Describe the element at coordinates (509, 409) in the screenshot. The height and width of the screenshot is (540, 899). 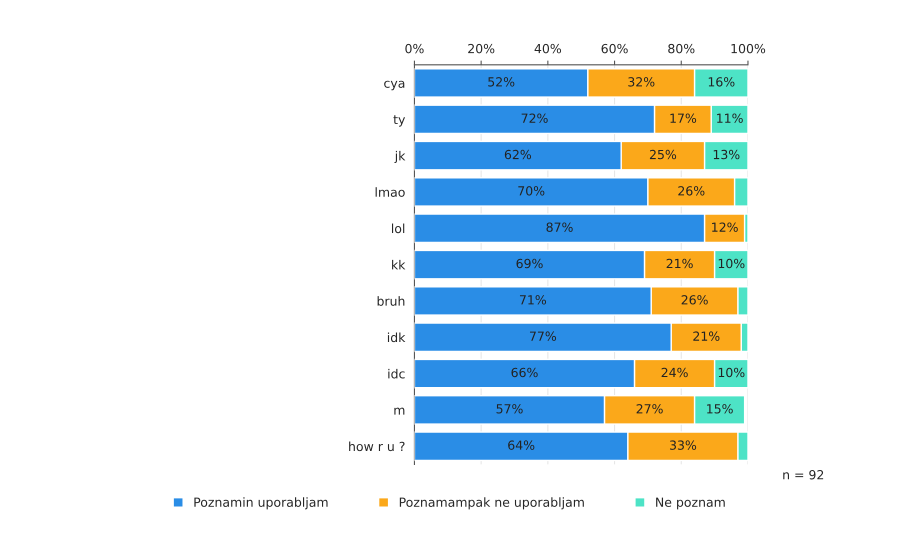
I see `data-label: 57%` at that location.